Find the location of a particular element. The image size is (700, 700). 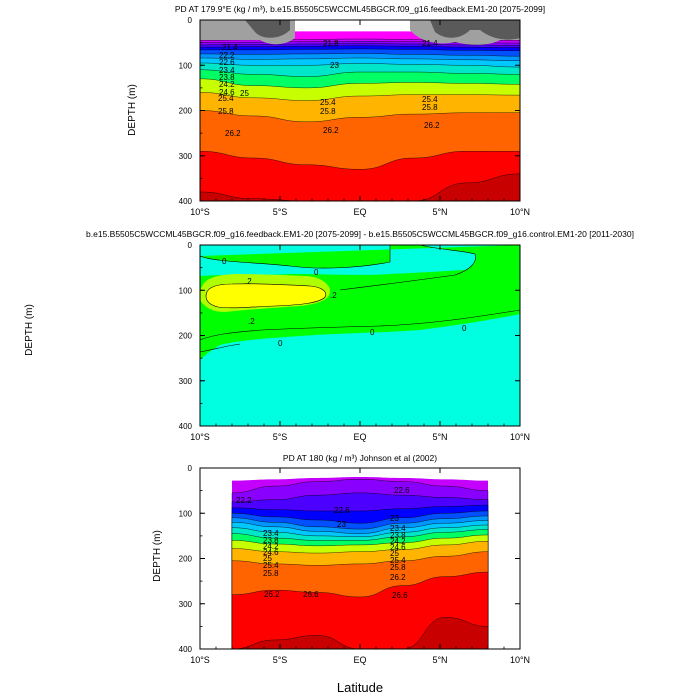

panel-top-contour-fill is located at coordinates (360, 116).